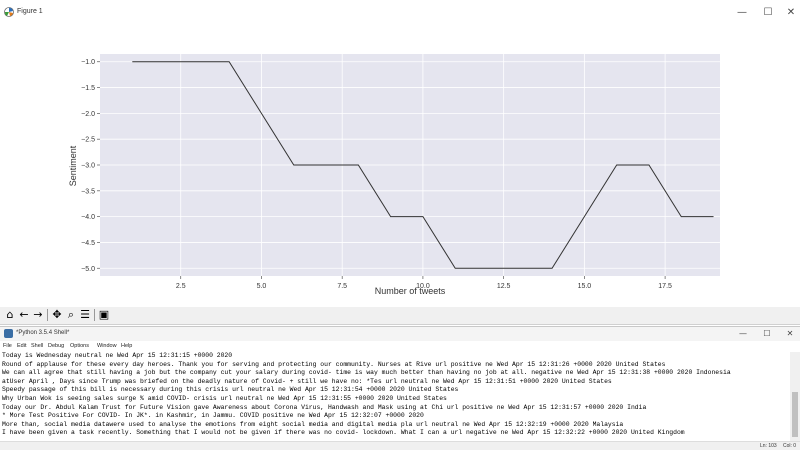 This screenshot has width=800, height=450. What do you see at coordinates (8, 333) in the screenshot?
I see `python-icon` at bounding box center [8, 333].